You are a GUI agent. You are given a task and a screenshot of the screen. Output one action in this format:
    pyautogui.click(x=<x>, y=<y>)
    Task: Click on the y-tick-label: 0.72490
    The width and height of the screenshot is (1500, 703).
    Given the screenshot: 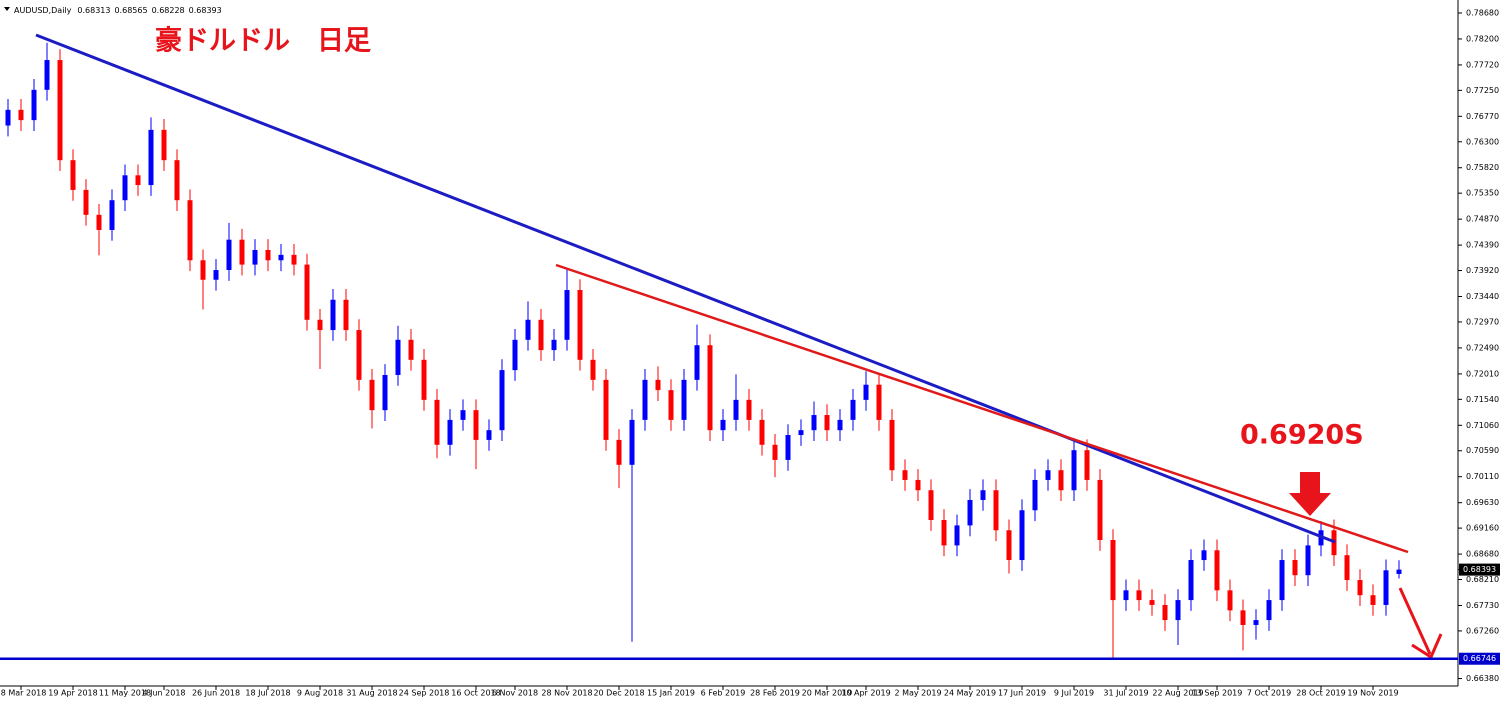 What is the action you would take?
    pyautogui.click(x=1482, y=347)
    